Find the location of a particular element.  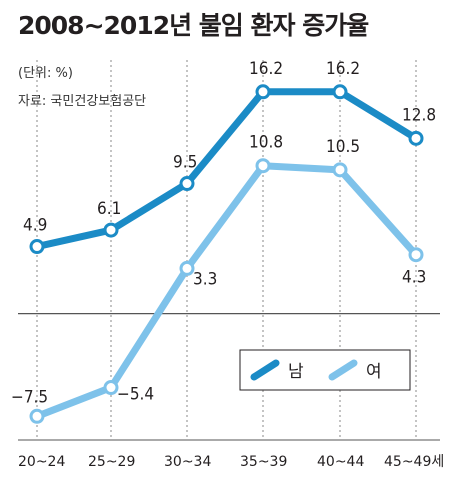

data-label: 4.9 is located at coordinates (35, 226).